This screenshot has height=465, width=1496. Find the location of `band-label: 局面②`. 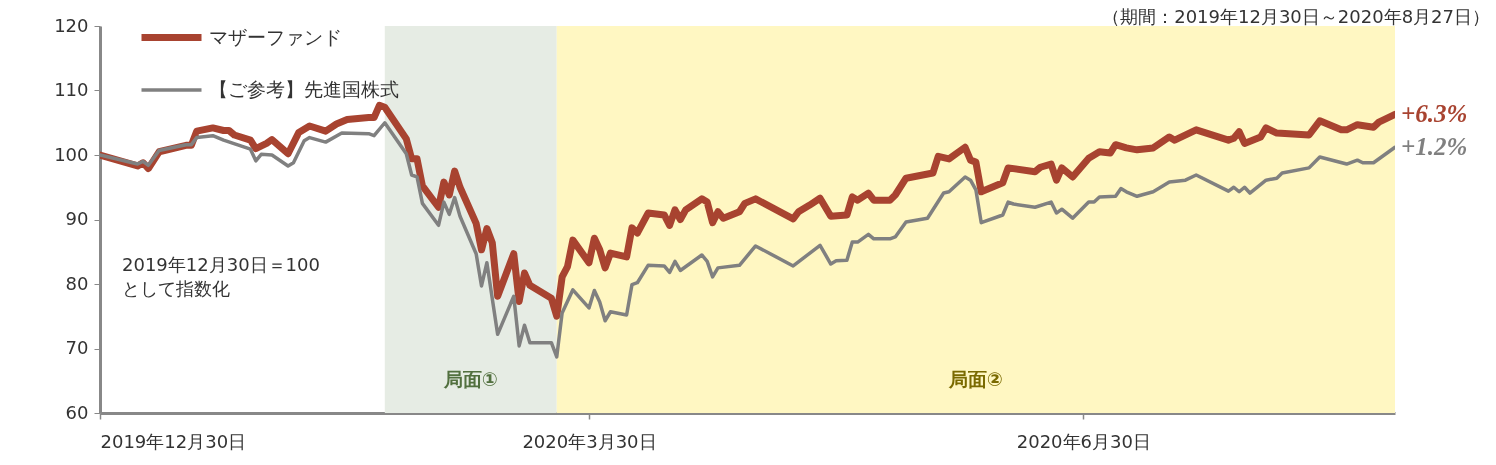

band-label: 局面② is located at coordinates (975, 379).